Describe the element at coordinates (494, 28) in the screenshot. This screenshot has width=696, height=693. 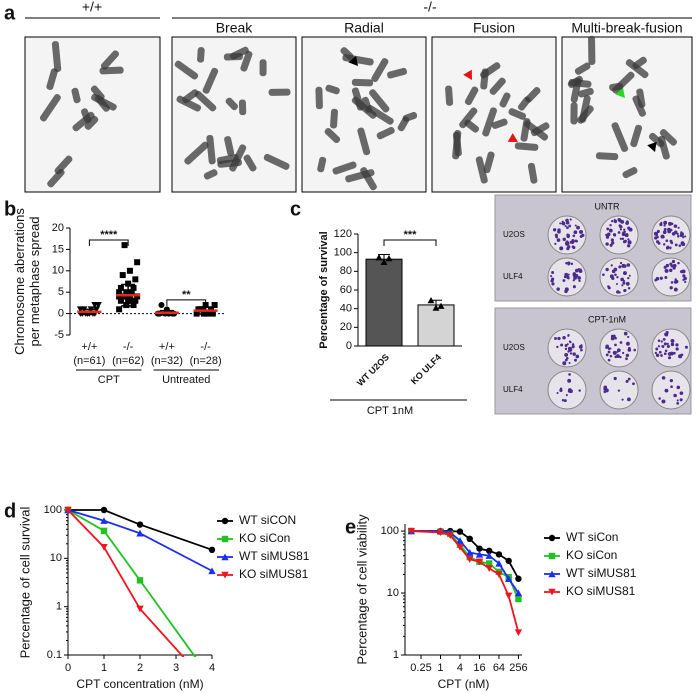
I see `image-title: Fusion` at that location.